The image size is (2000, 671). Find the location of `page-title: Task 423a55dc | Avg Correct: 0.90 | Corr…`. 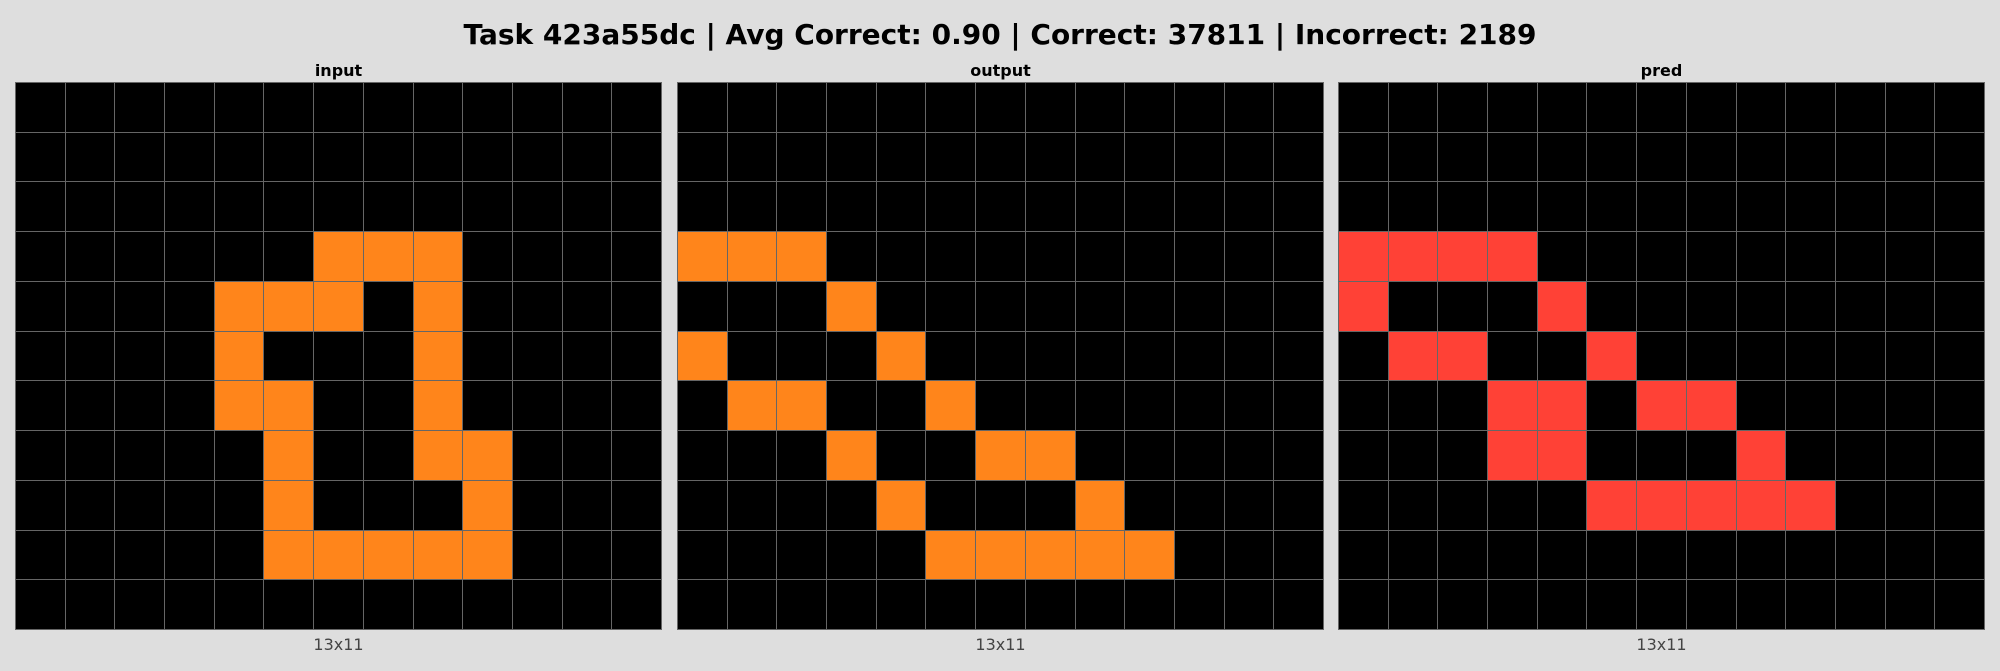

page-title: Task 423a55dc | Avg Correct: 0.90 | Corr… is located at coordinates (1000, 34).